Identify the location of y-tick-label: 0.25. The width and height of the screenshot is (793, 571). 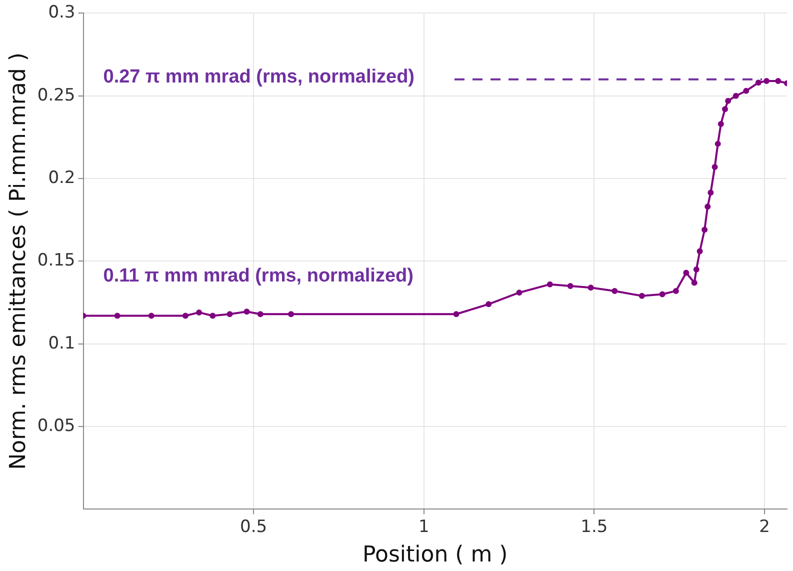
(56, 95).